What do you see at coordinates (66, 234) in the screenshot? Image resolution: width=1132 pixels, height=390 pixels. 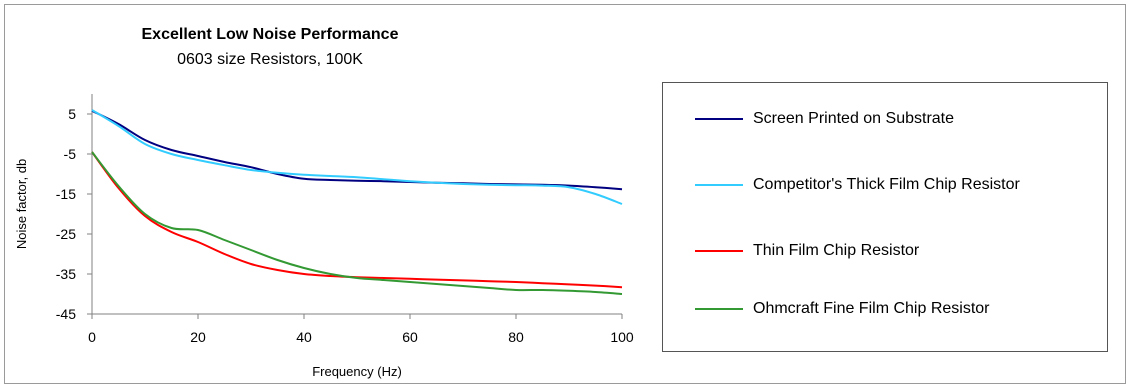 I see `y-tick-label: -25` at bounding box center [66, 234].